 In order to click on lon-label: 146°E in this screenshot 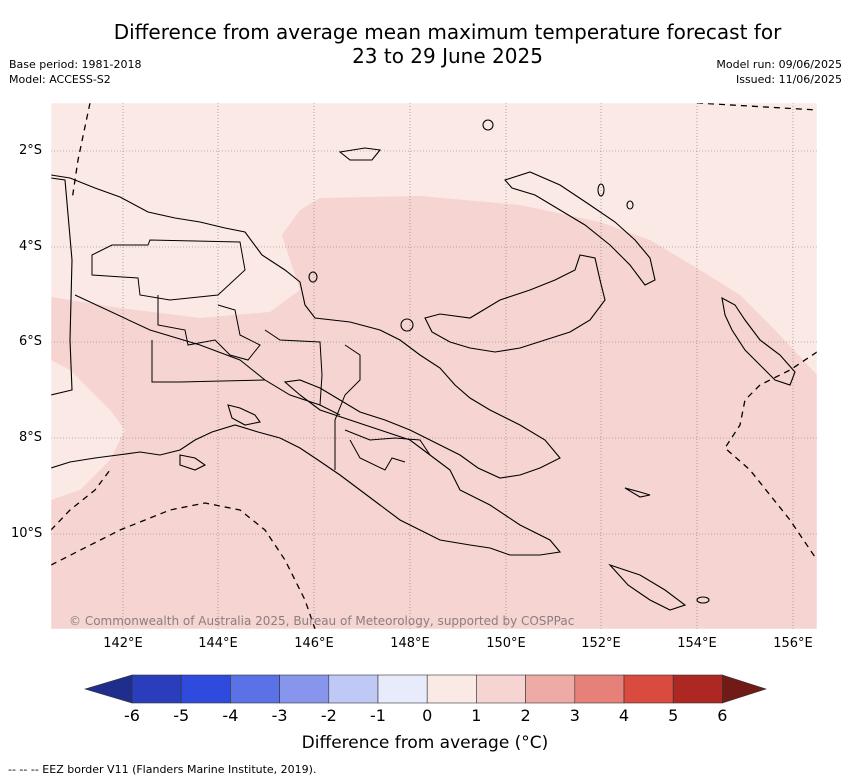, I will do `click(314, 643)`.